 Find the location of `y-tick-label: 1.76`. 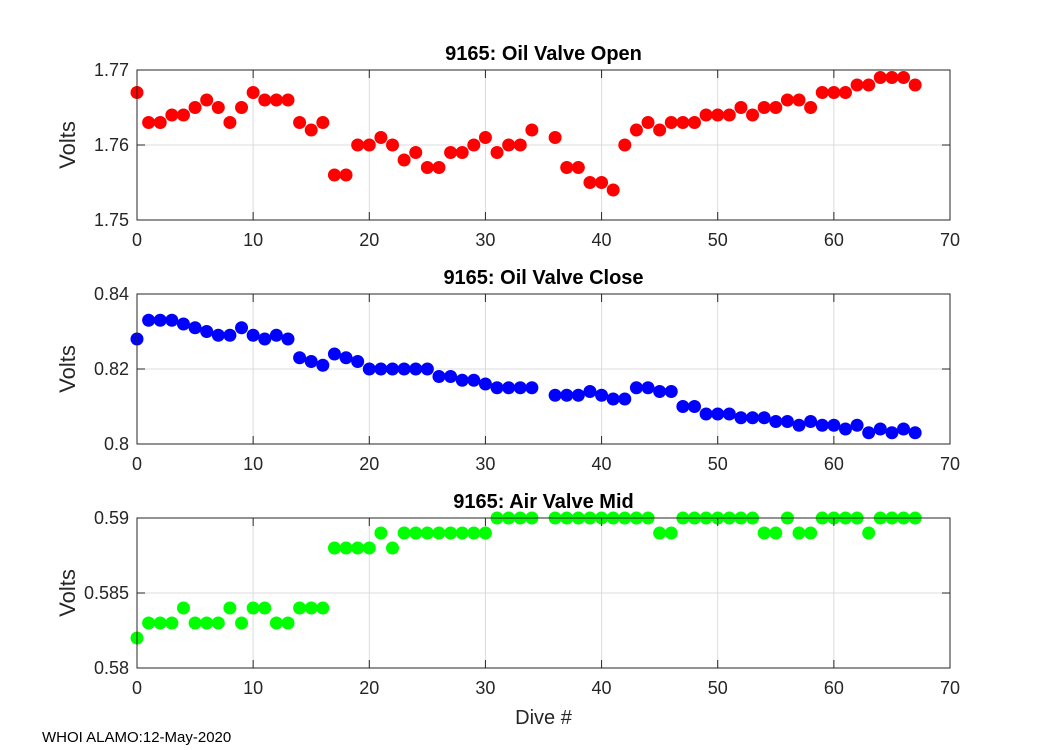

y-tick-label: 1.76 is located at coordinates (111, 145).